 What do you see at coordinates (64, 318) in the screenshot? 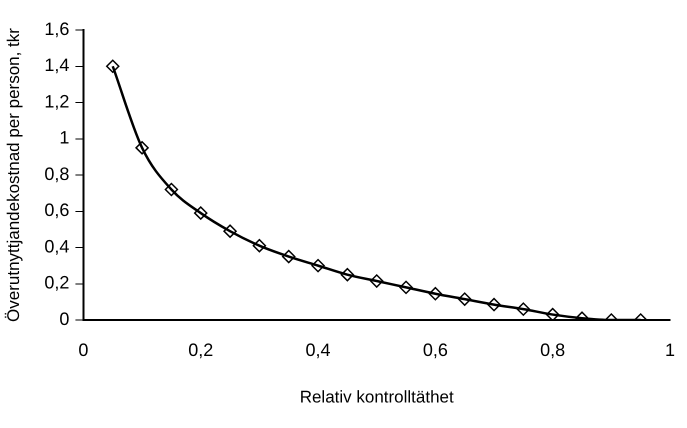
I see `y-tick-label: 0` at bounding box center [64, 318].